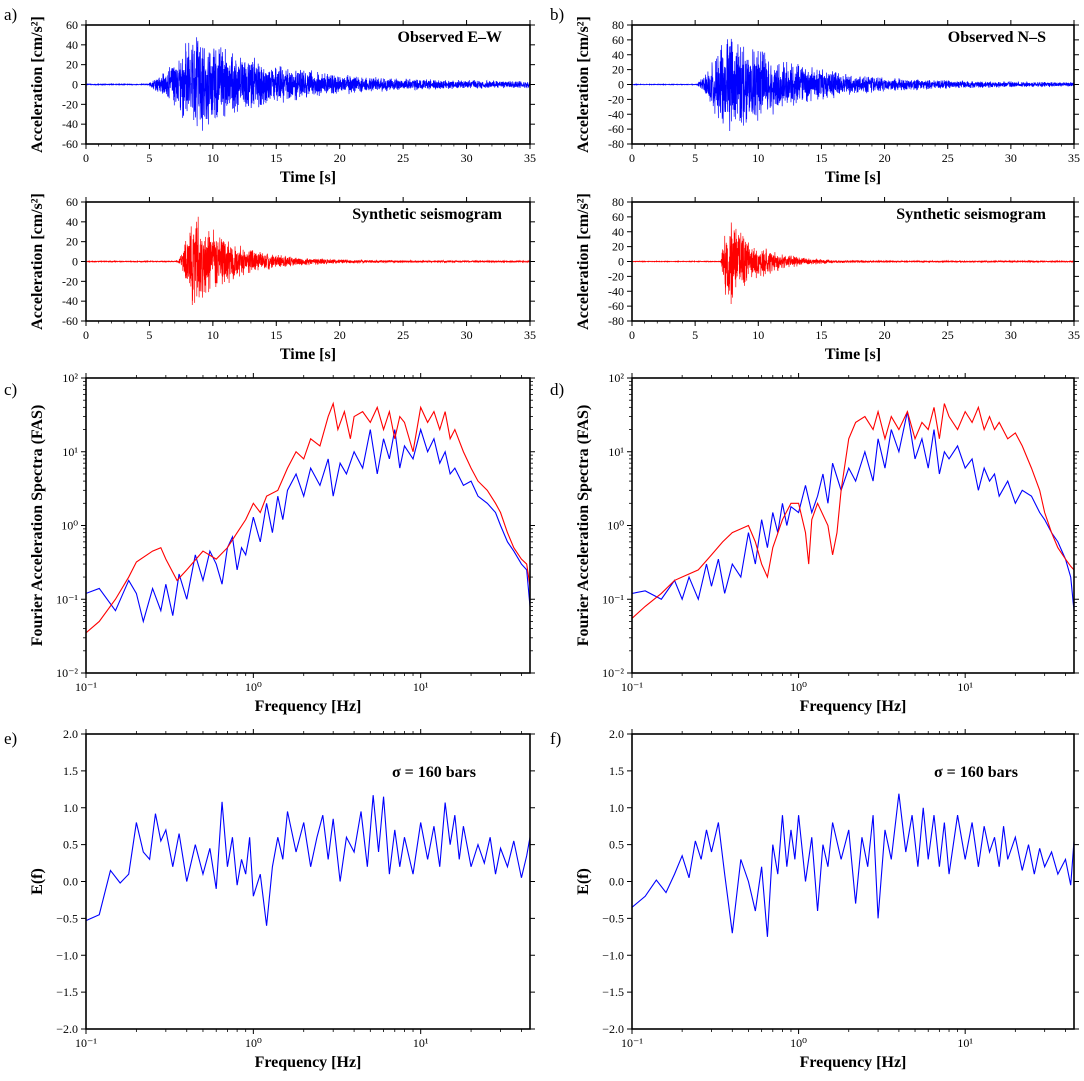  What do you see at coordinates (37, 261) in the screenshot?
I see `y-axis-label: Acceleration [cm/s²]` at bounding box center [37, 261].